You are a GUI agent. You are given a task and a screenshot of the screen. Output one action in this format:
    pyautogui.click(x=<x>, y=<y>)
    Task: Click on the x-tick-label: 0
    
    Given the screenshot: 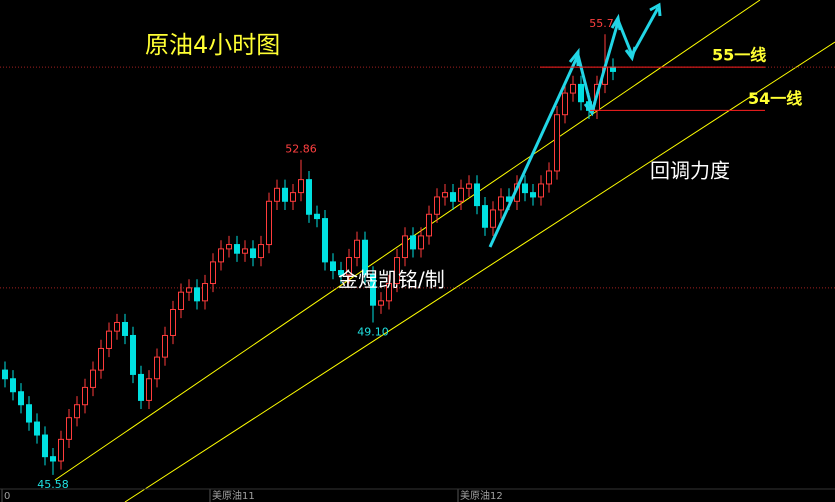 What is the action you would take?
    pyautogui.click(x=7, y=496)
    